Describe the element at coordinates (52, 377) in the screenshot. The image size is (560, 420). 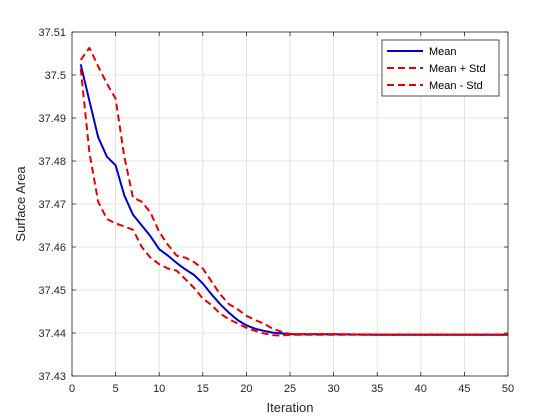
I see `y-tick-label: 37.43` at that location.